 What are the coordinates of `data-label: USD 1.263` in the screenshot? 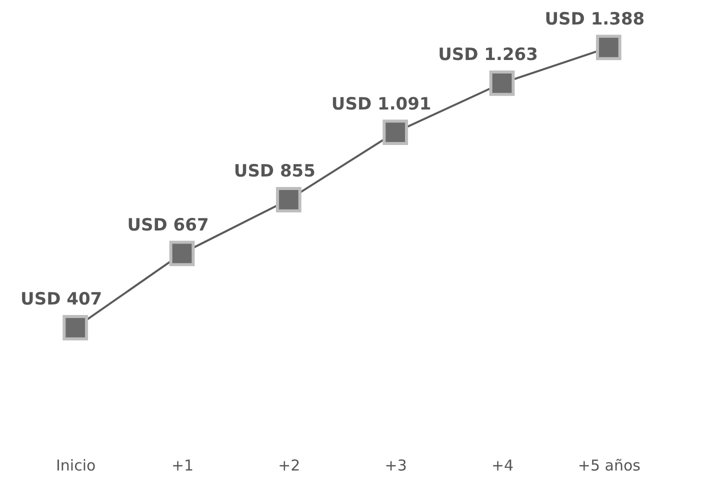 It's located at (488, 55).